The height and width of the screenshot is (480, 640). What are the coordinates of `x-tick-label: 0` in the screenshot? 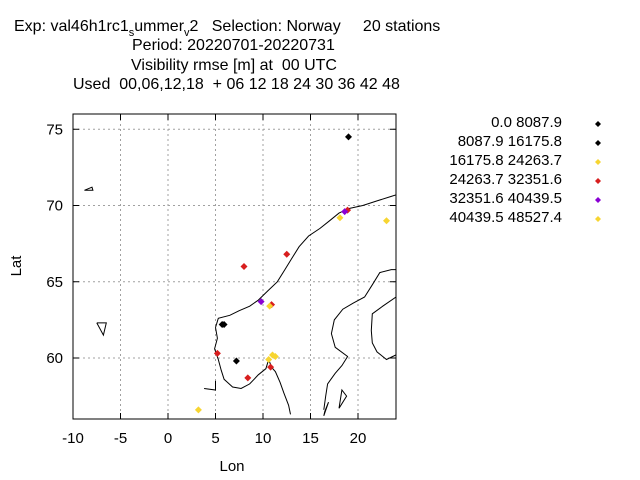 It's located at (168, 438).